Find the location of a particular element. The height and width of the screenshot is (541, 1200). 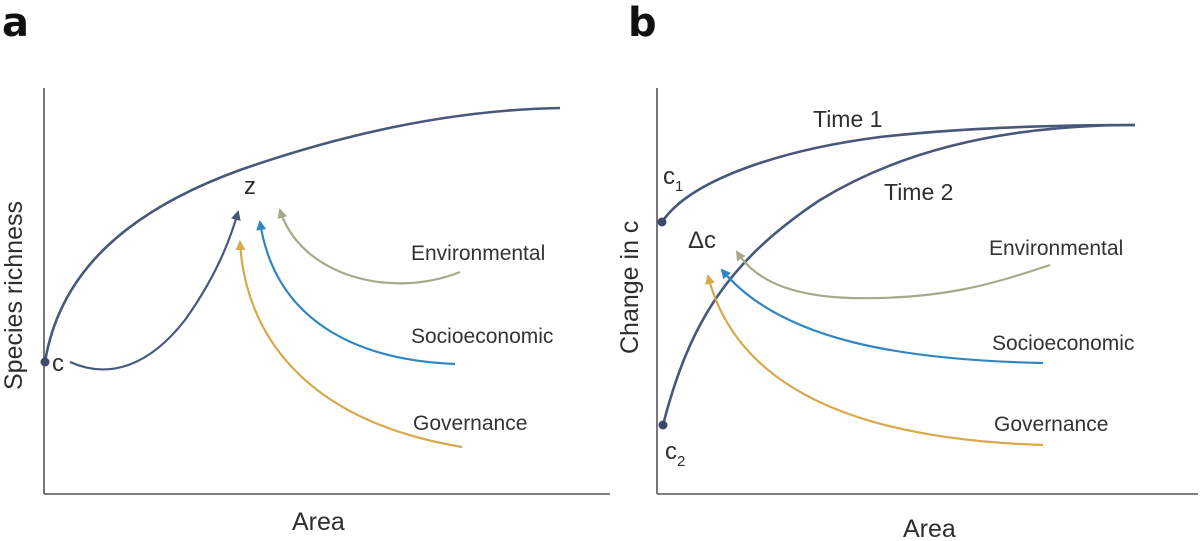

panel-a-environmental-arrow is located at coordinates (369, 246).